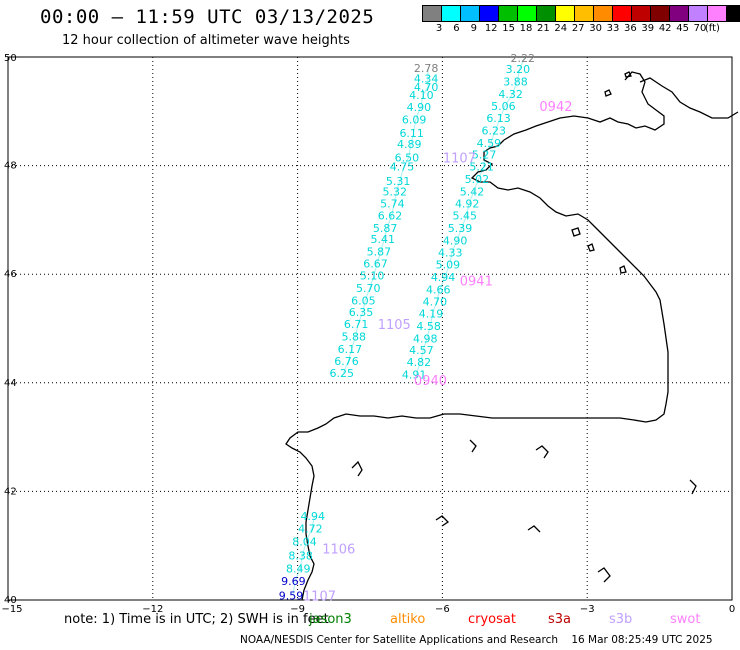 The width and height of the screenshot is (740, 650). I want to click on wave-height-label: 2.78, so click(426, 68).